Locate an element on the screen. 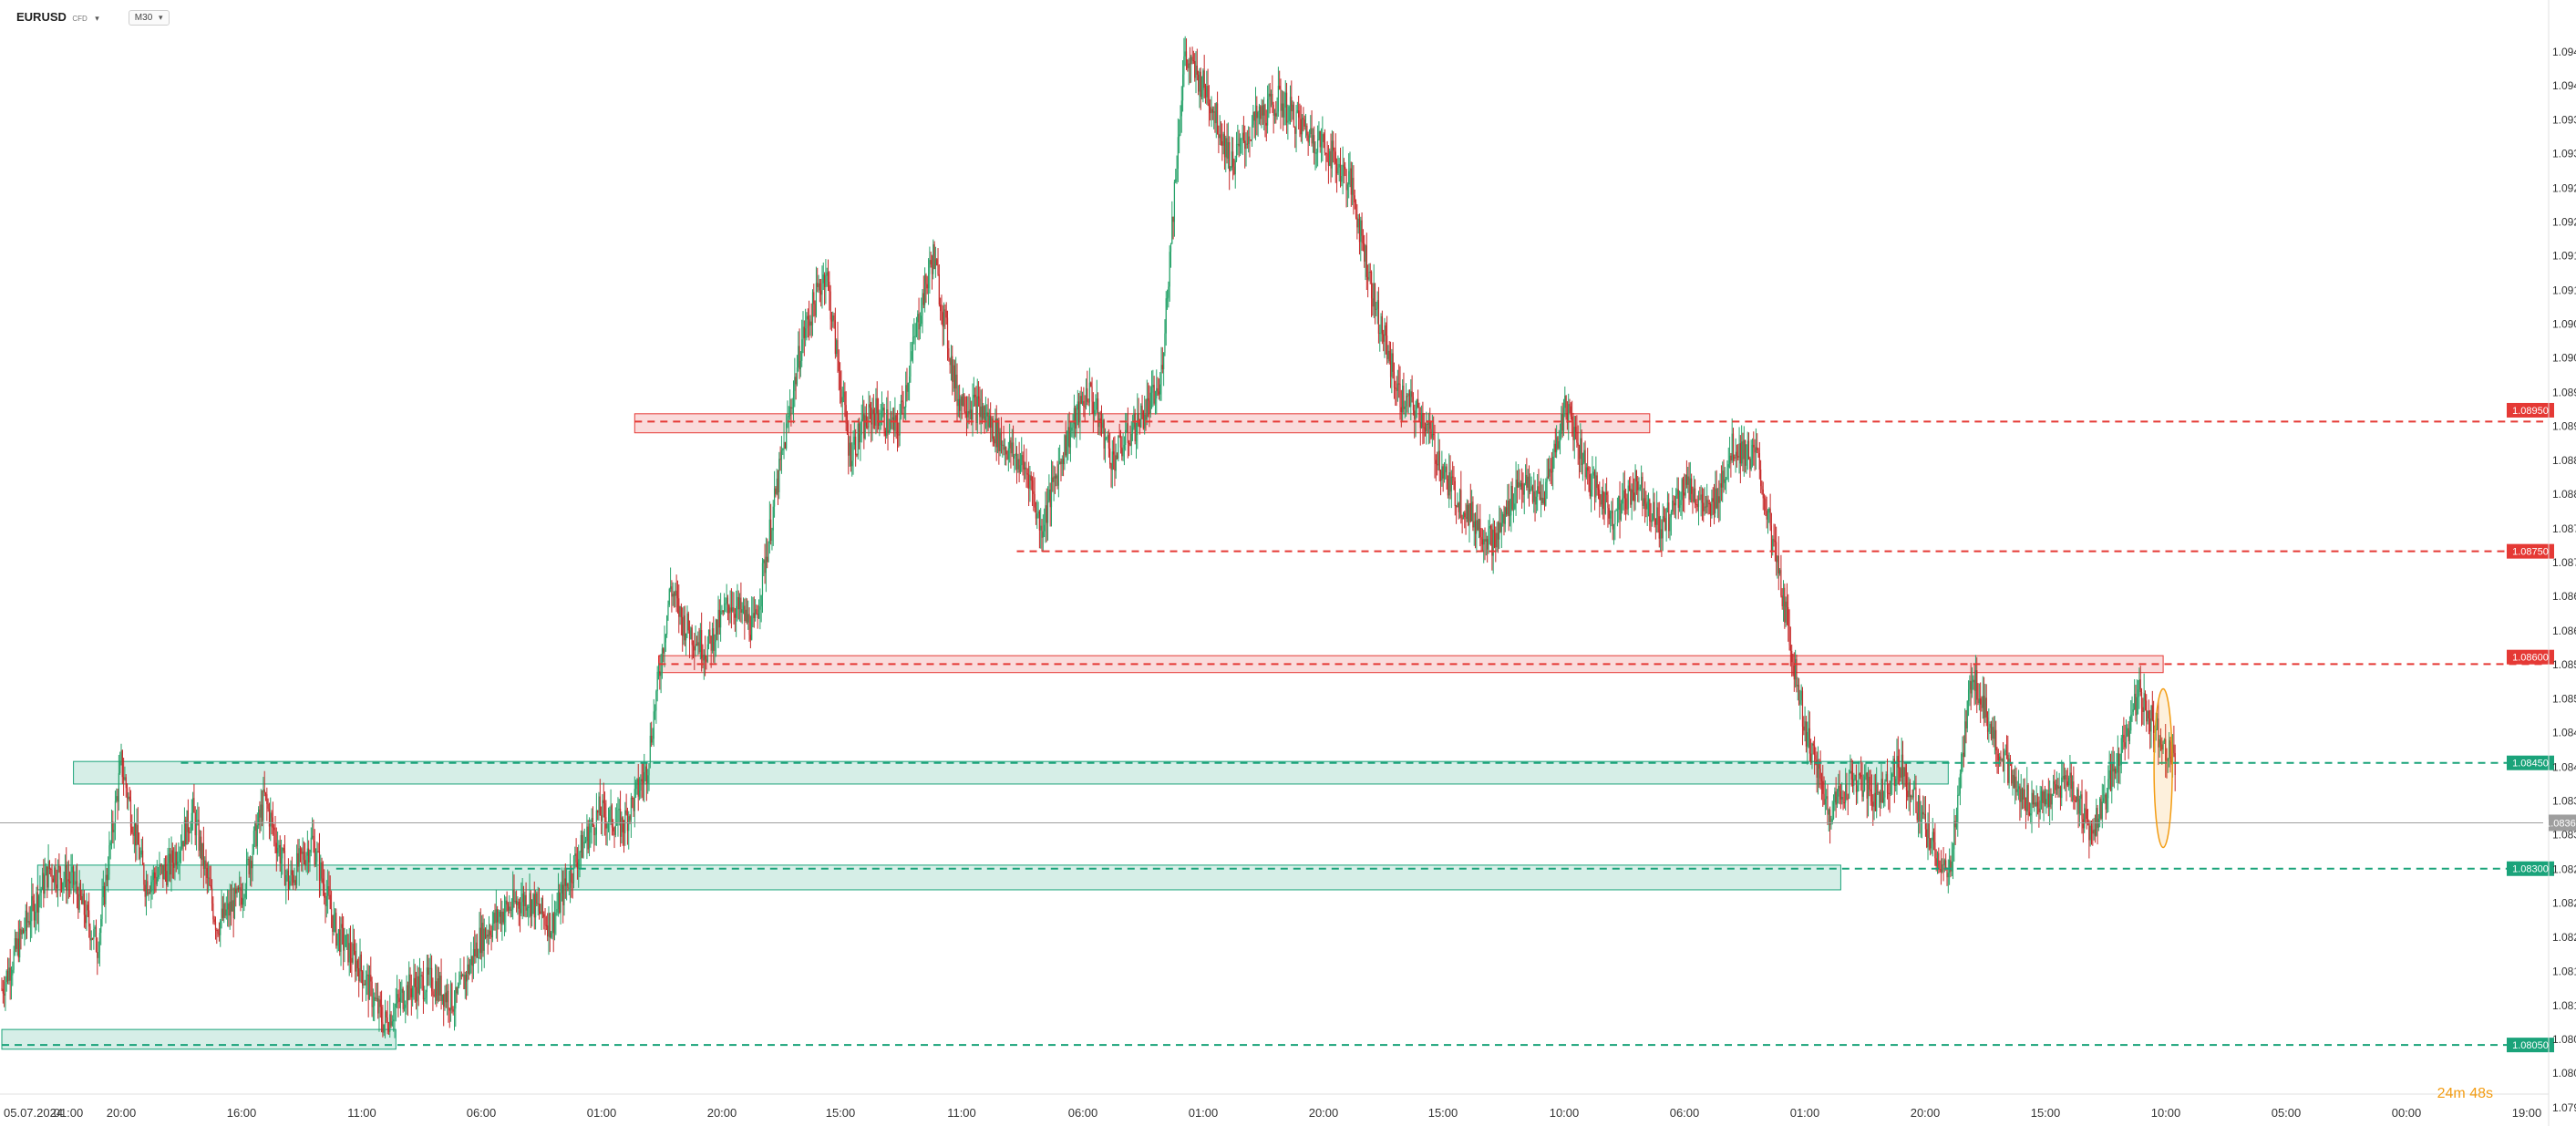 The image size is (2576, 1126). price-tick-label: 1.08396 is located at coordinates (2564, 801).